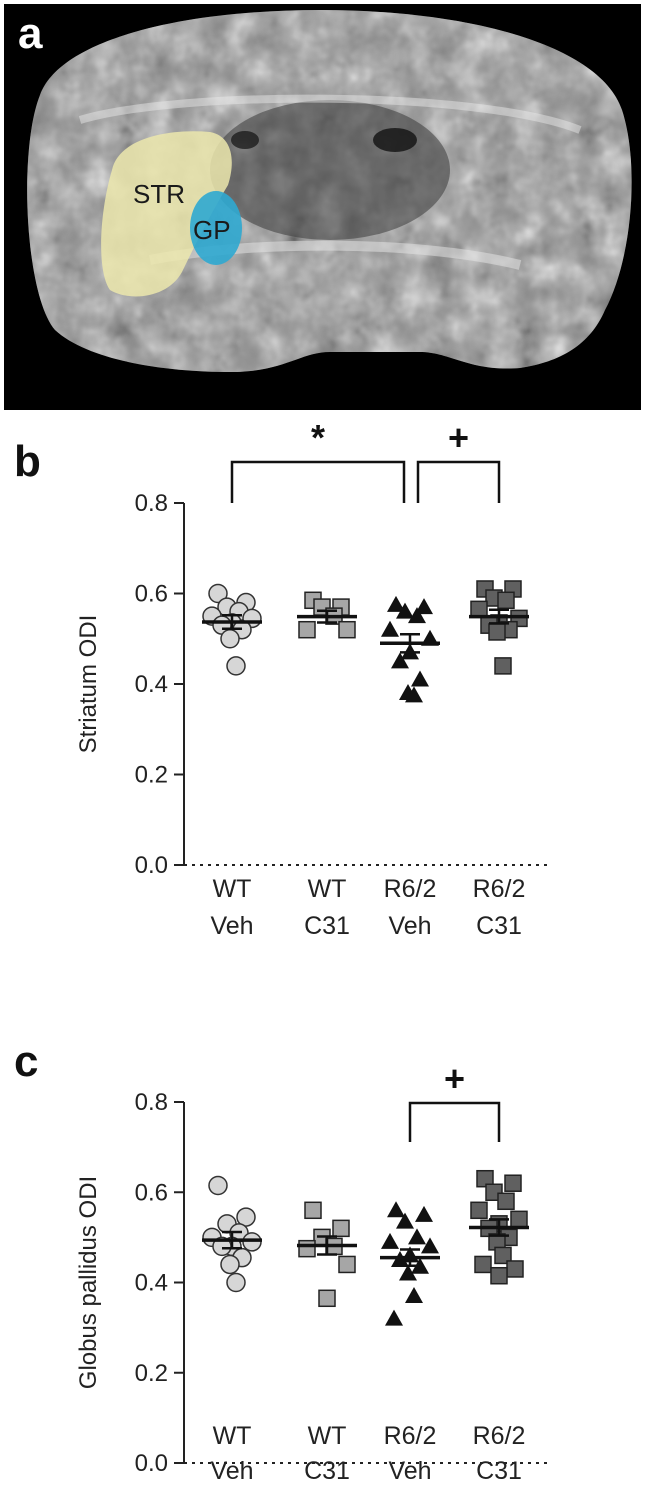  Describe the element at coordinates (212, 230) in the screenshot. I see `roi-label-gp: GP` at that location.